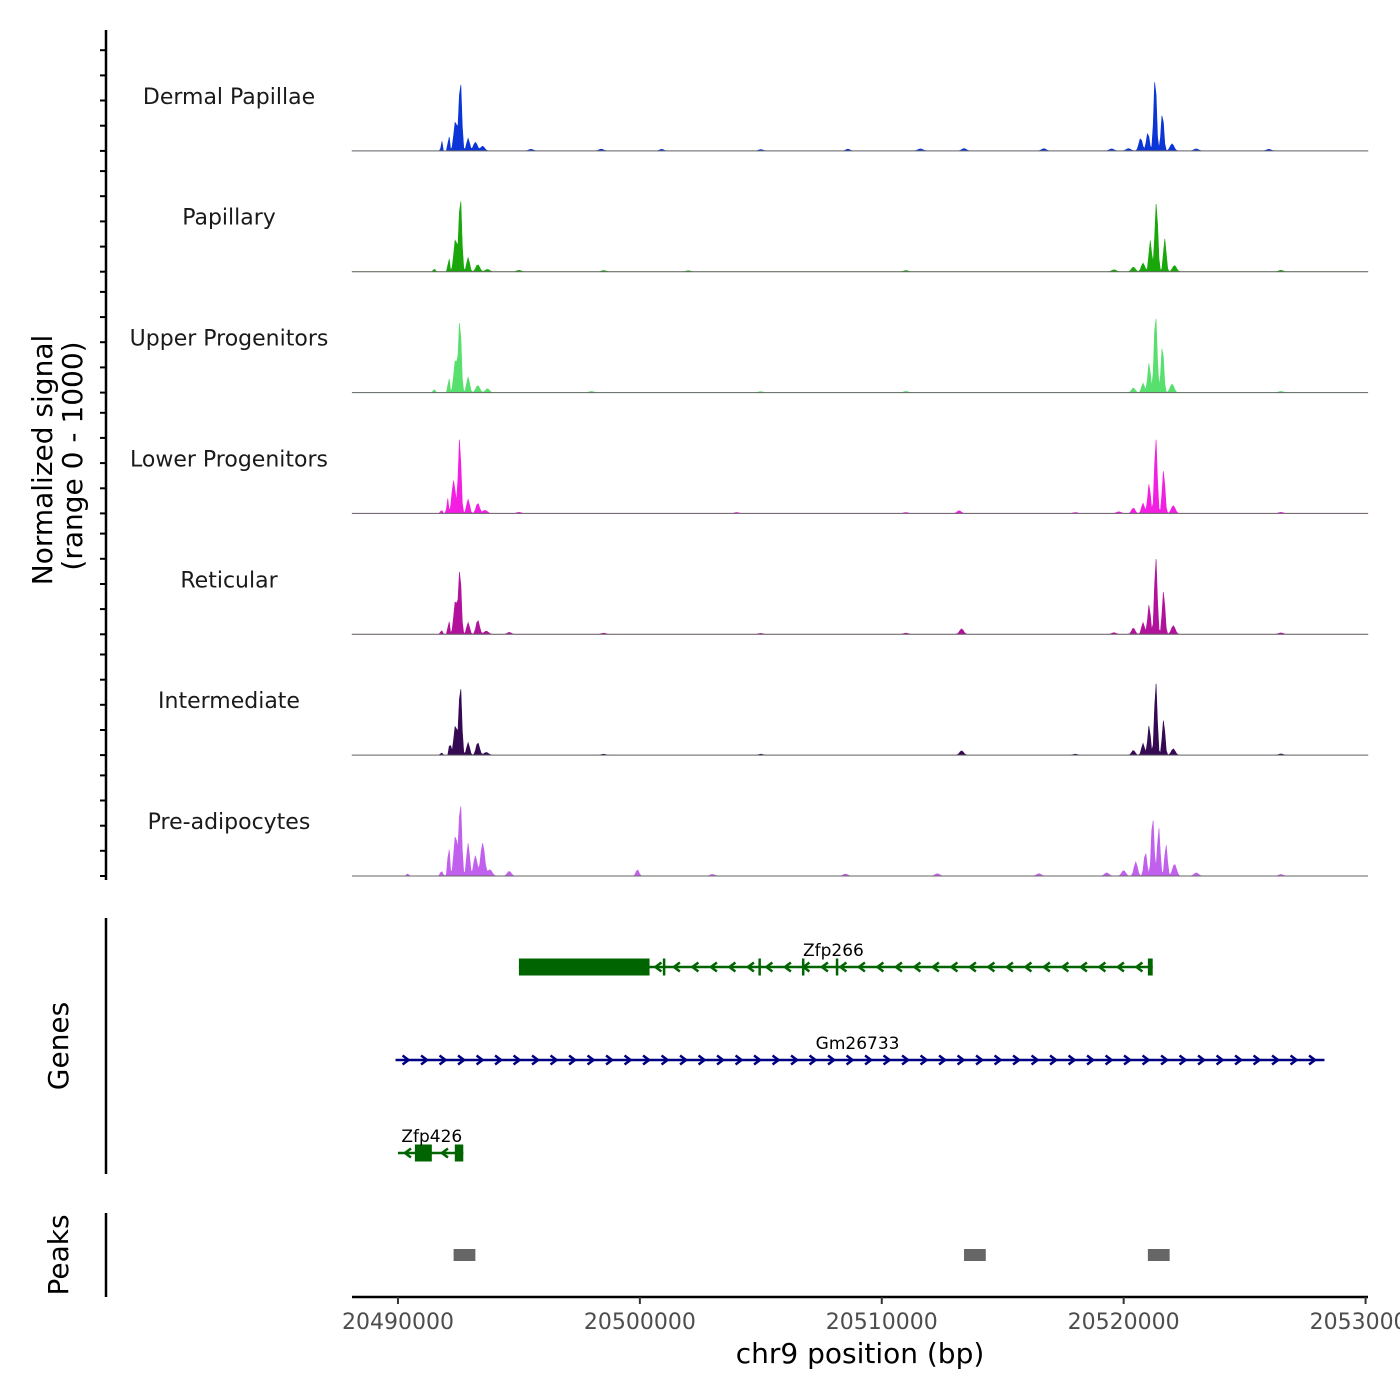 The image size is (1400, 1400). What do you see at coordinates (398, 1322) in the screenshot?
I see `x-tick-label: 20490000` at bounding box center [398, 1322].